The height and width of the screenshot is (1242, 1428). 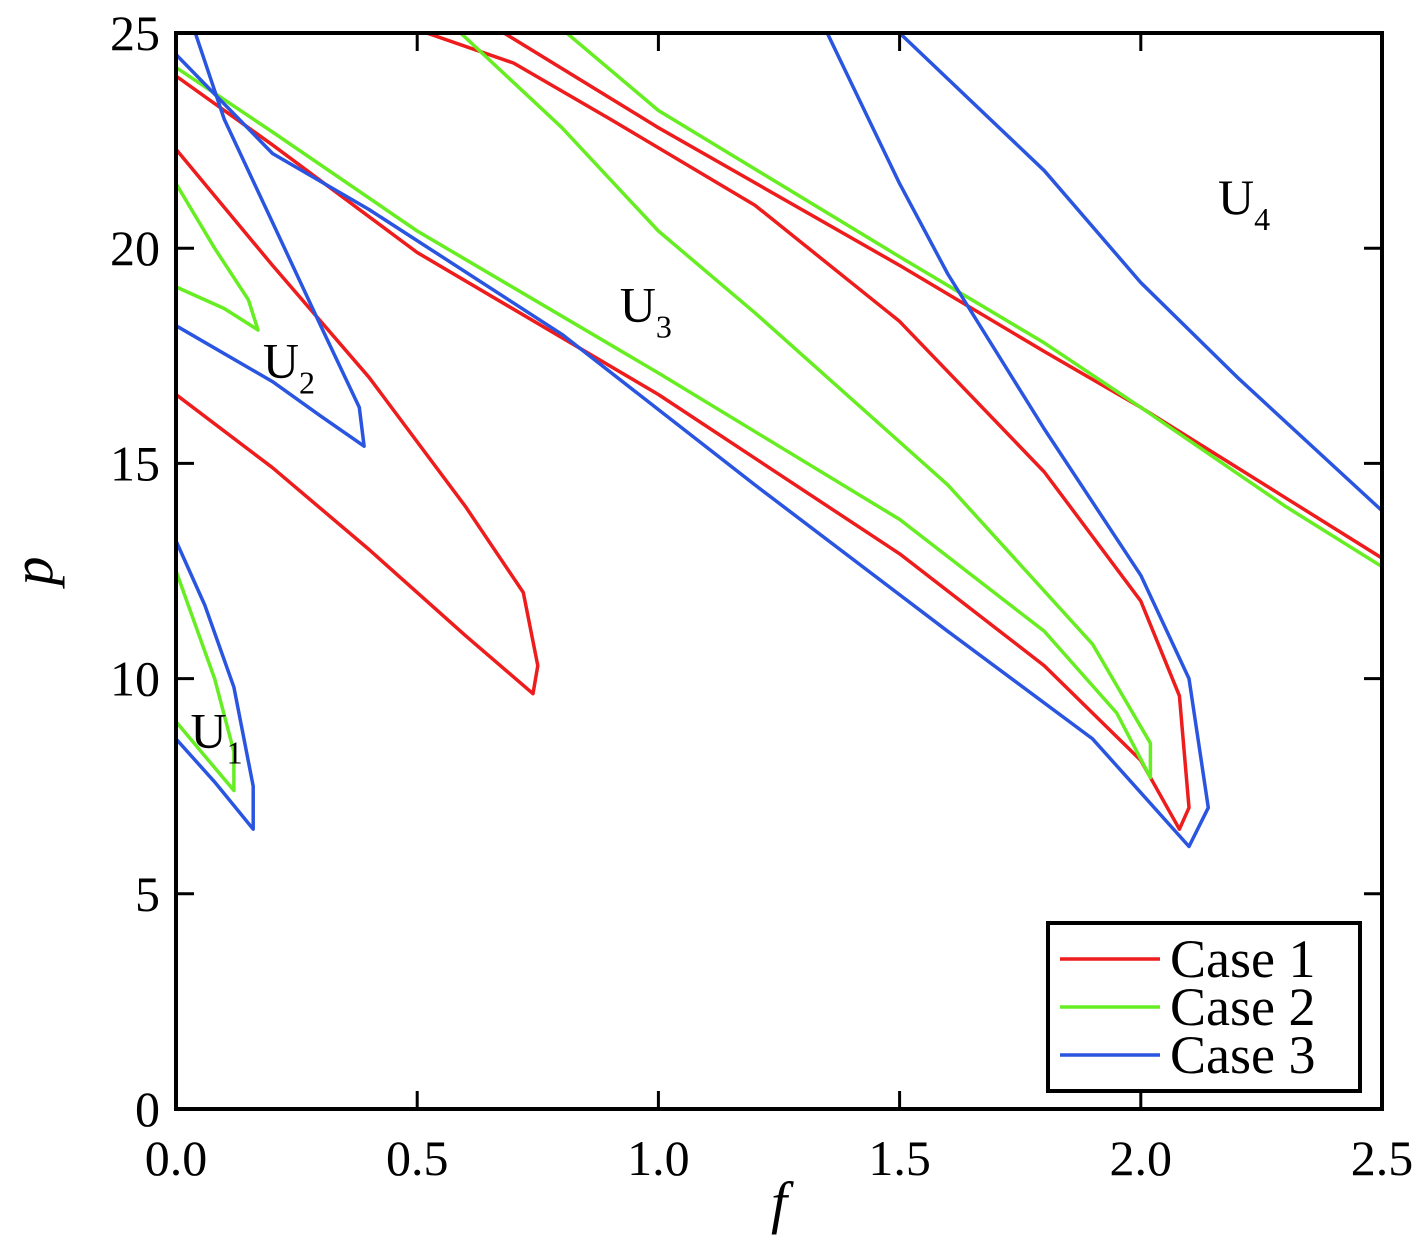 What do you see at coordinates (417, 1158) in the screenshot?
I see `x-tick-label: 0.5` at bounding box center [417, 1158].